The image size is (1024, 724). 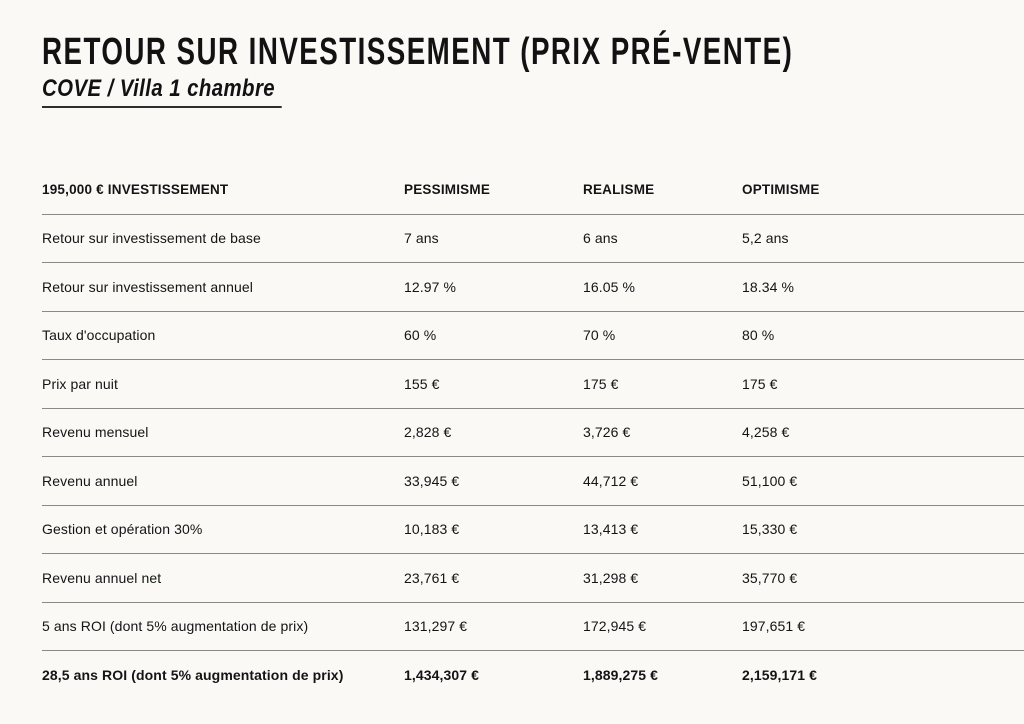 What do you see at coordinates (609, 286) in the screenshot?
I see `cell-realisme: 16.05 %` at bounding box center [609, 286].